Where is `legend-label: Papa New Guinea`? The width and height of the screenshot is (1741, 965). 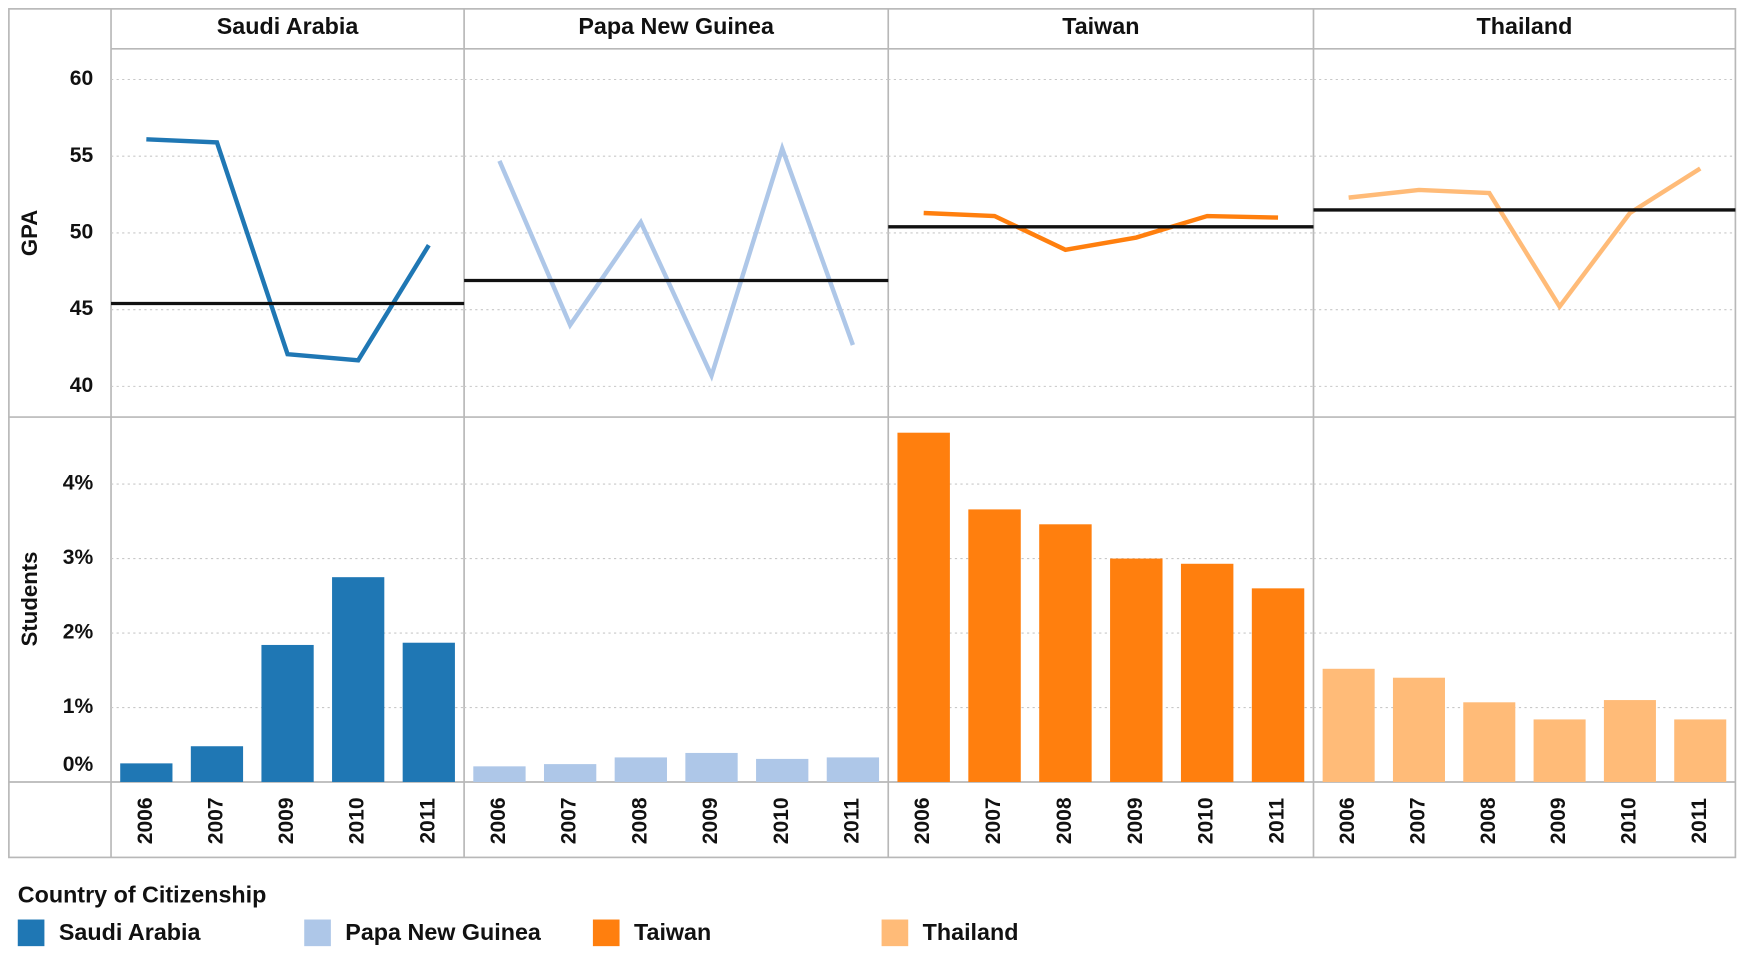 legend-label: Papa New Guinea is located at coordinates (443, 932).